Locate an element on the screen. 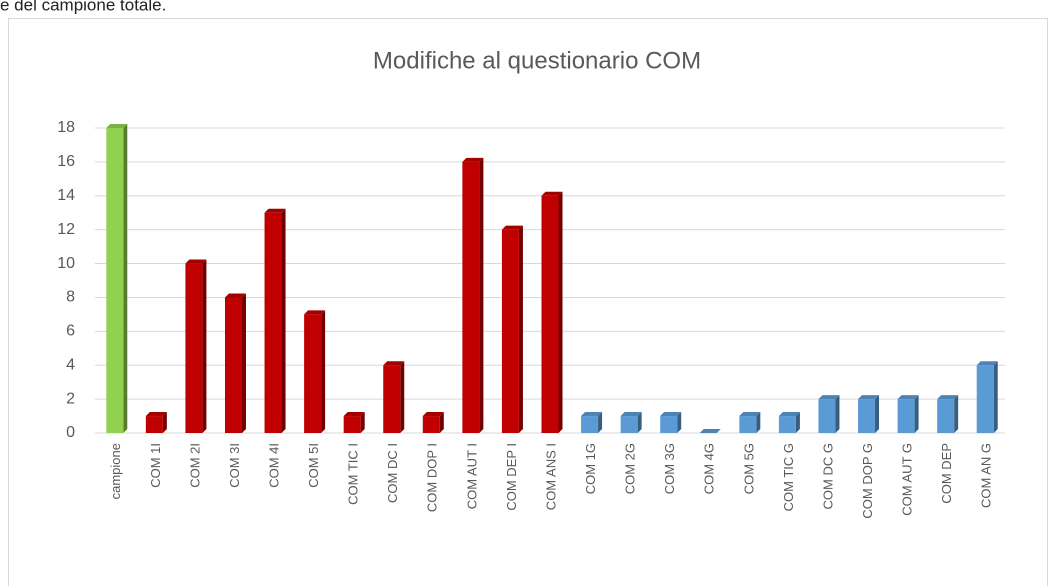 This screenshot has width=1052, height=586. x-tick-label: COM DEP is located at coordinates (946, 473).